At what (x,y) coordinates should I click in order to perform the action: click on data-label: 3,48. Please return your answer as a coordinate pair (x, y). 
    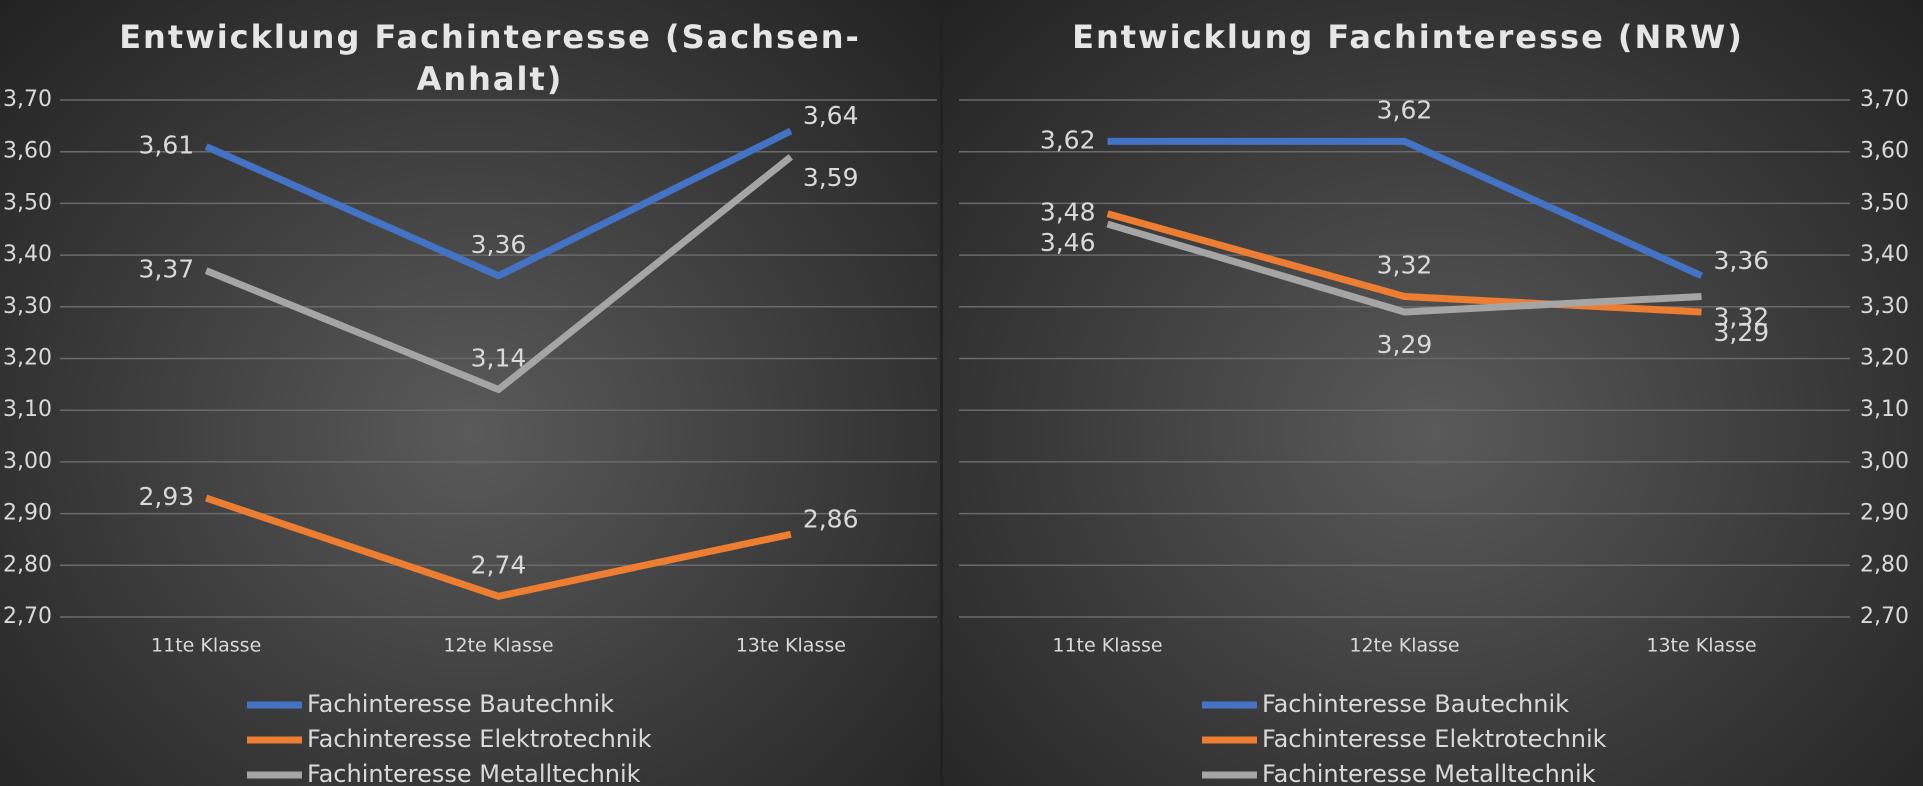
    Looking at the image, I should click on (1068, 212).